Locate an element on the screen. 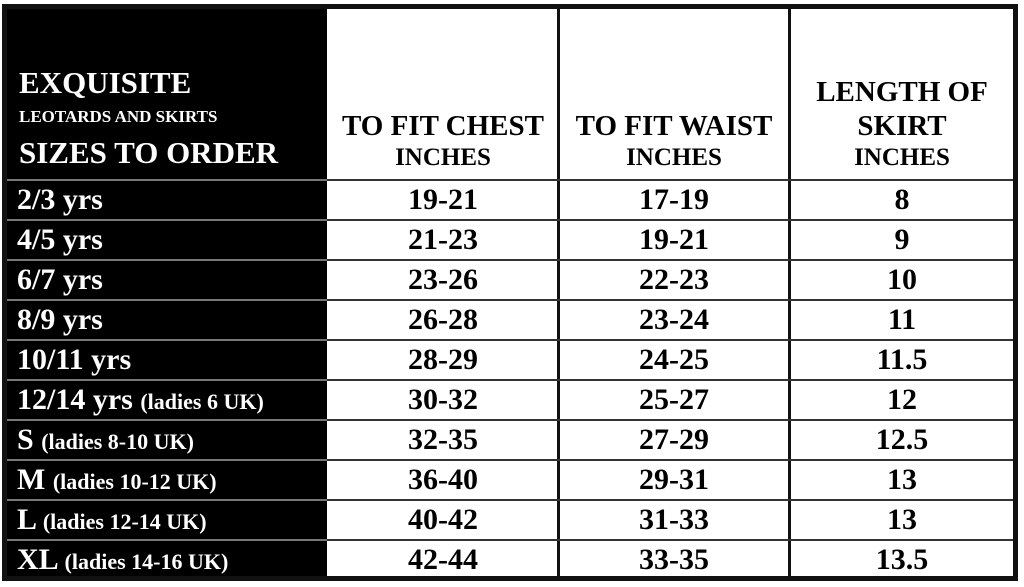 This screenshot has height=587, width=1024. table-row: L (ladies 12-14 UK) 40-42 31-33 13 is located at coordinates (510, 519).